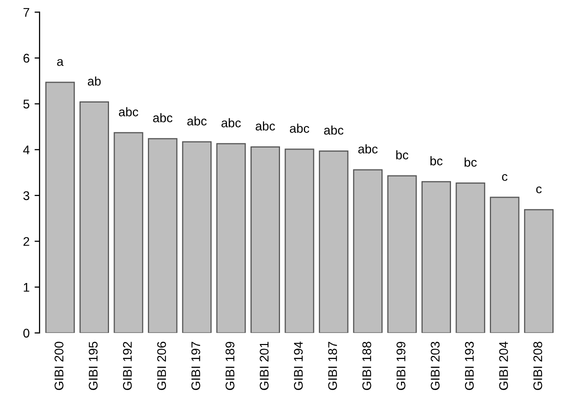 The image size is (565, 406). What do you see at coordinates (230, 366) in the screenshot?
I see `x-tick-label: GIBI 189` at bounding box center [230, 366].